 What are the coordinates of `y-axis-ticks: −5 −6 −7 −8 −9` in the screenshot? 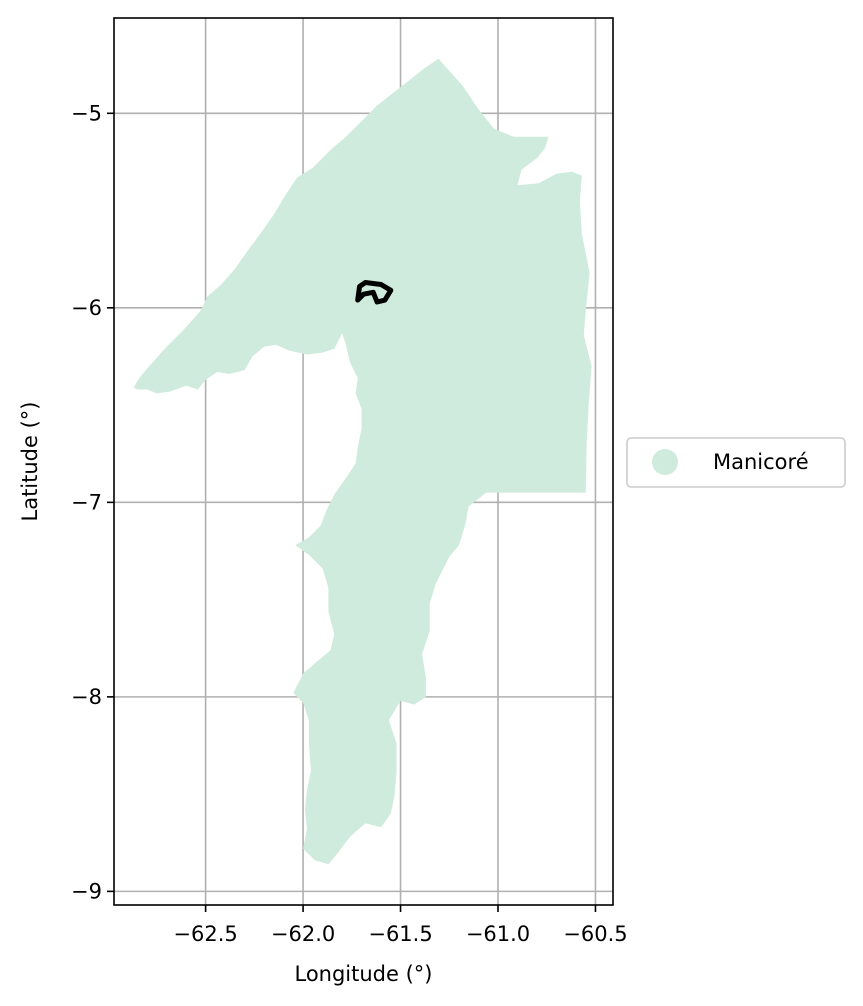 It's located at (92, 502).